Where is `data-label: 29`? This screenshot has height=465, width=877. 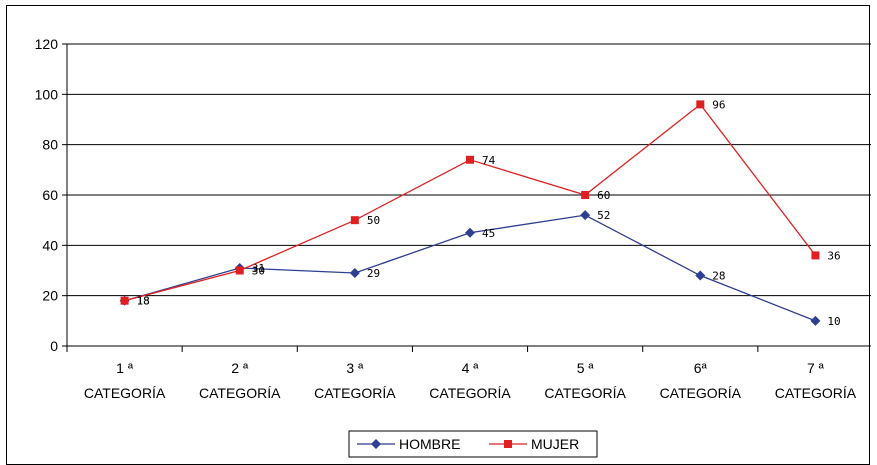 data-label: 29 is located at coordinates (373, 273).